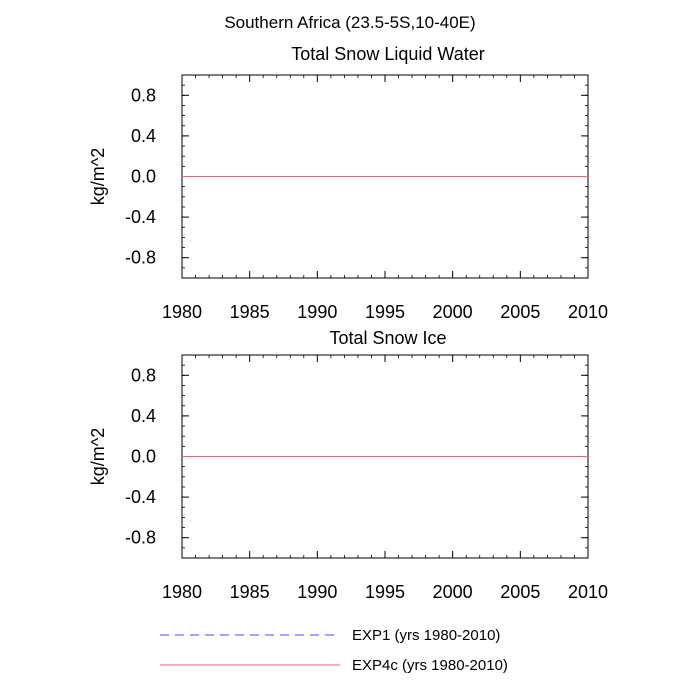 This screenshot has width=700, height=700. What do you see at coordinates (349, 22) in the screenshot?
I see `figure-title: Southern Africa (23.5-5S,10-40E)` at bounding box center [349, 22].